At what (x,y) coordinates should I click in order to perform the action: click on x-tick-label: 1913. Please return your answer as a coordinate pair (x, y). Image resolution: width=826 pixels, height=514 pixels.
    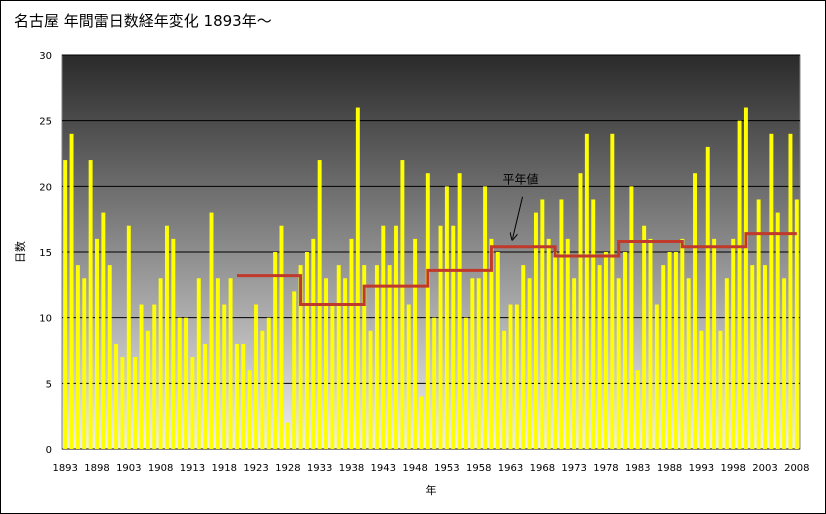
    Looking at the image, I should click on (192, 468).